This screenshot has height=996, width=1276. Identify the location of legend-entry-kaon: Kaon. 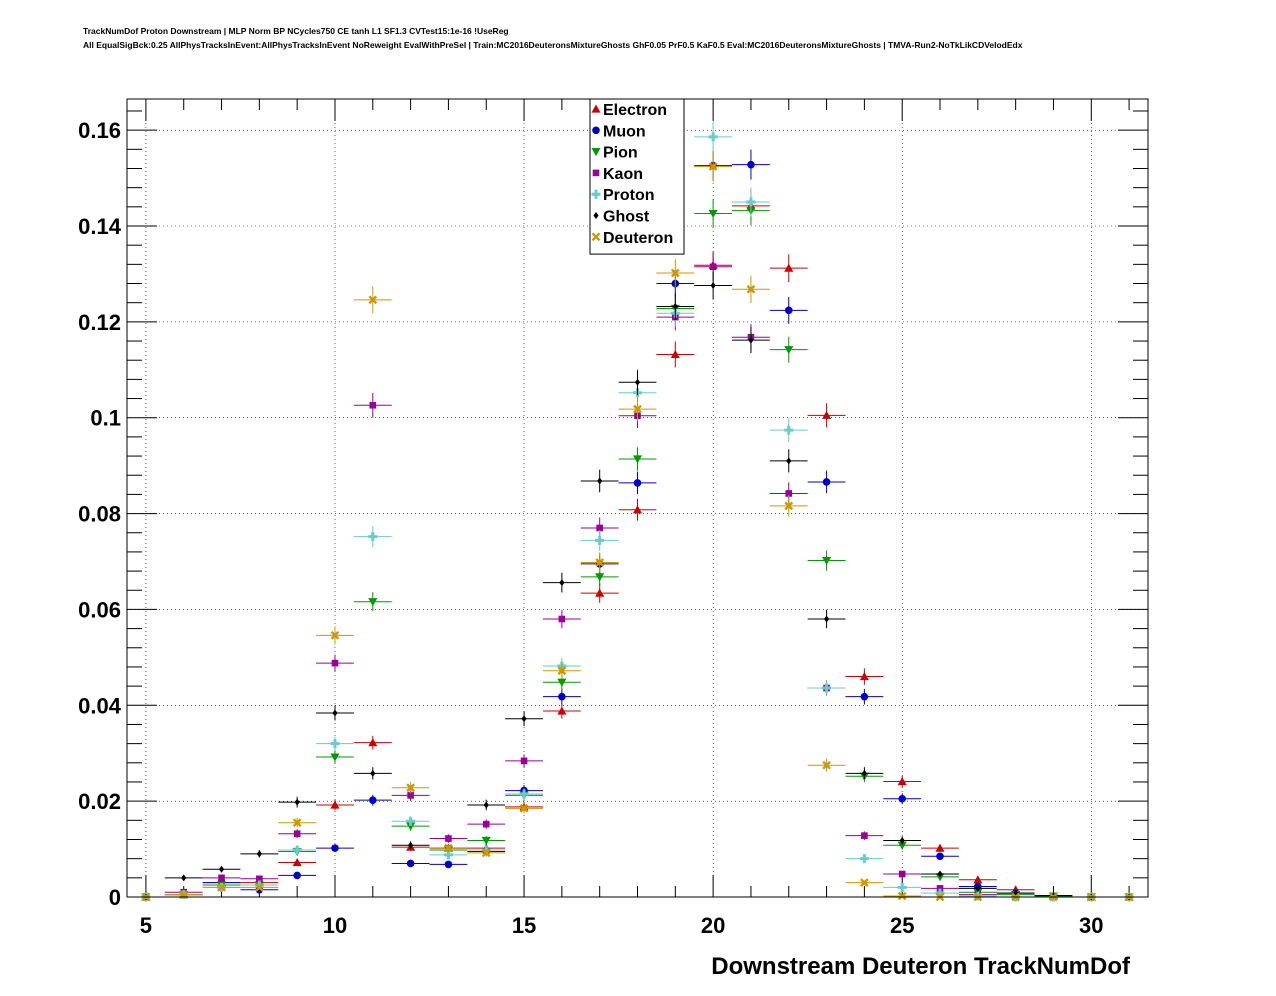
(617, 174).